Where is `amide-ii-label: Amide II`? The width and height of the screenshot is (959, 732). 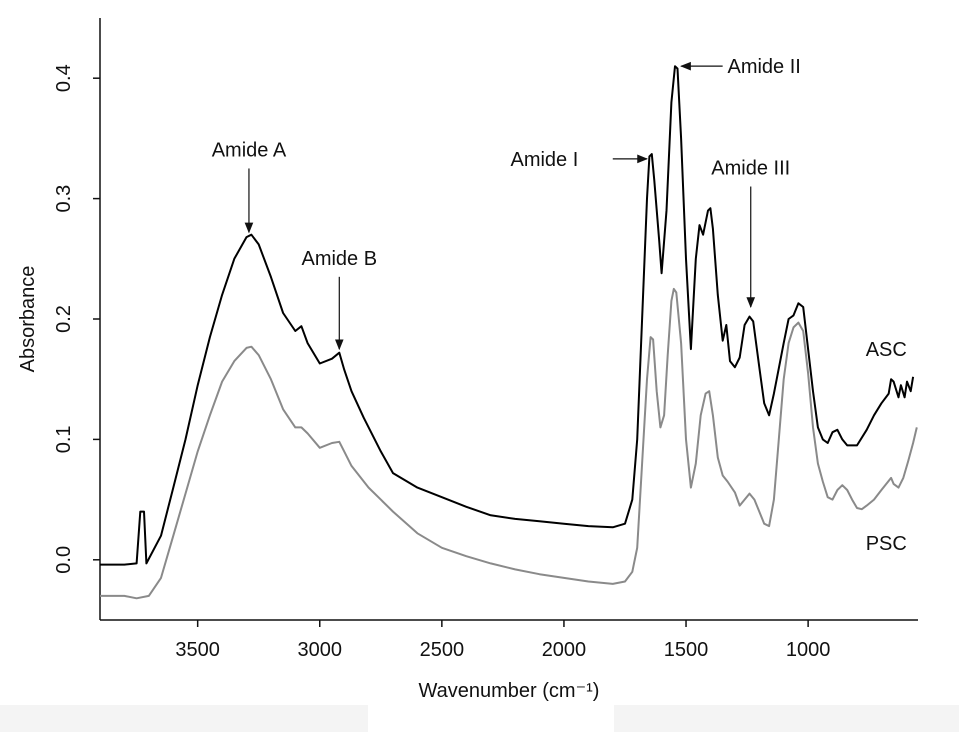
amide-ii-label: Amide II is located at coordinates (763, 67).